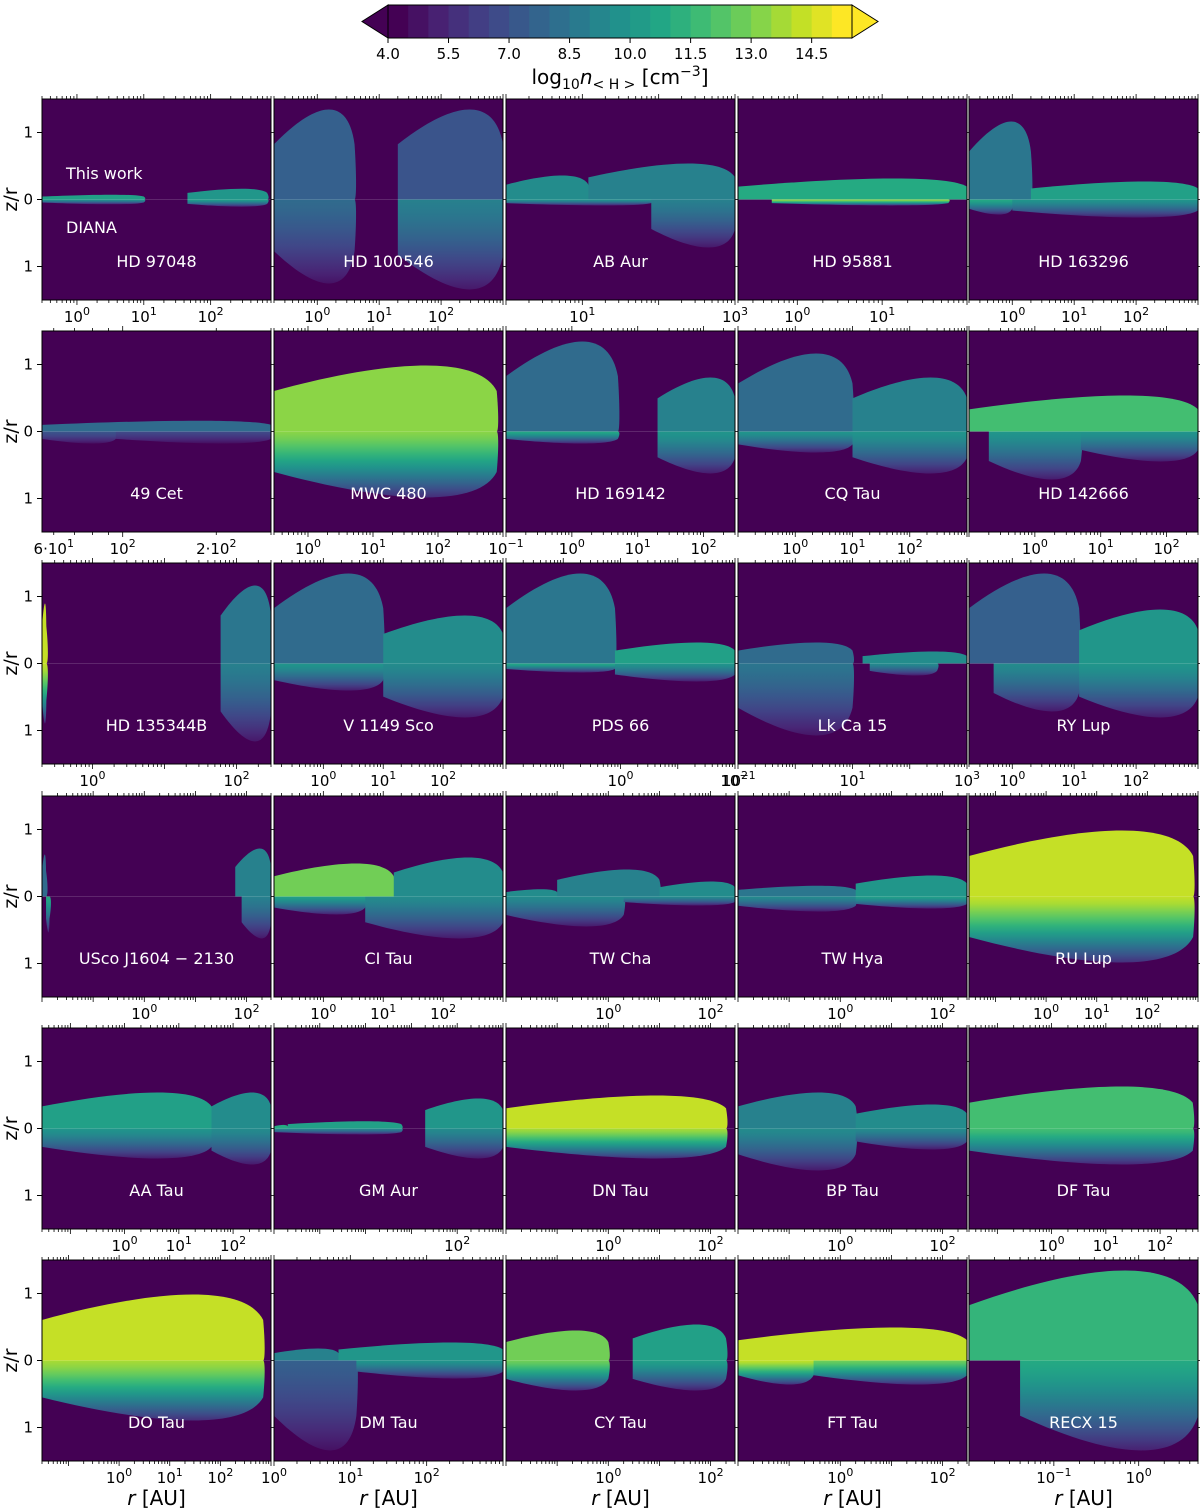 The height and width of the screenshot is (1509, 1200). Describe the element at coordinates (388, 54) in the screenshot. I see `colorbar-tick-label: 4.0` at that location.